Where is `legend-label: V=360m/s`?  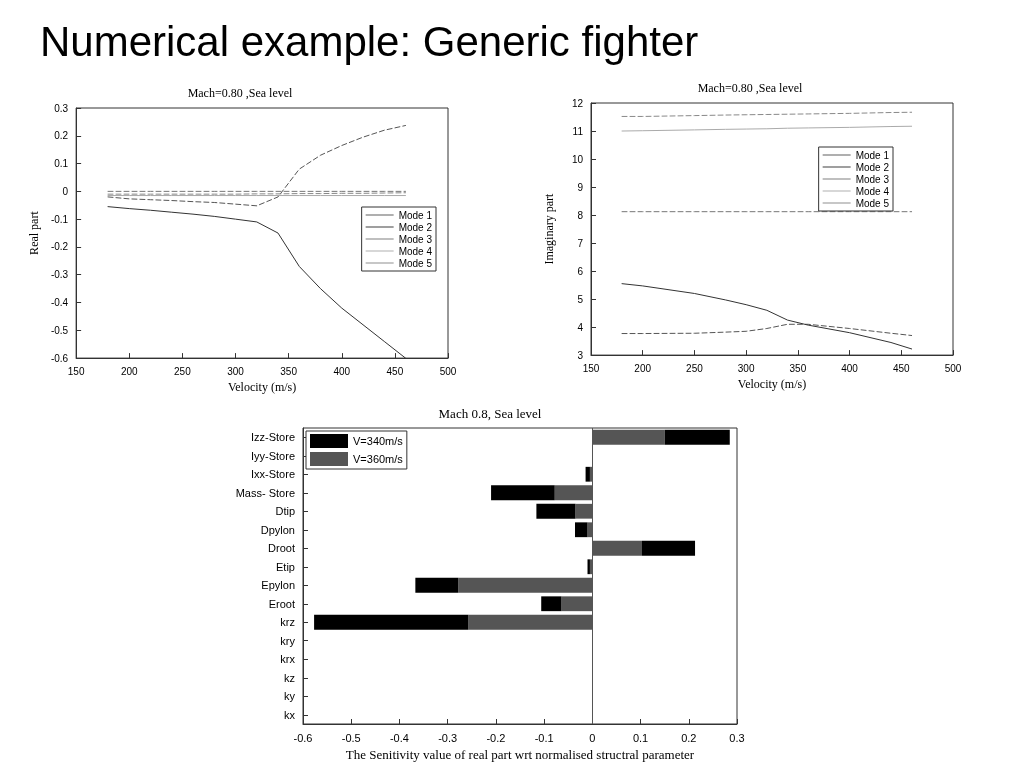
legend-label: V=360m/s is located at coordinates (378, 459).